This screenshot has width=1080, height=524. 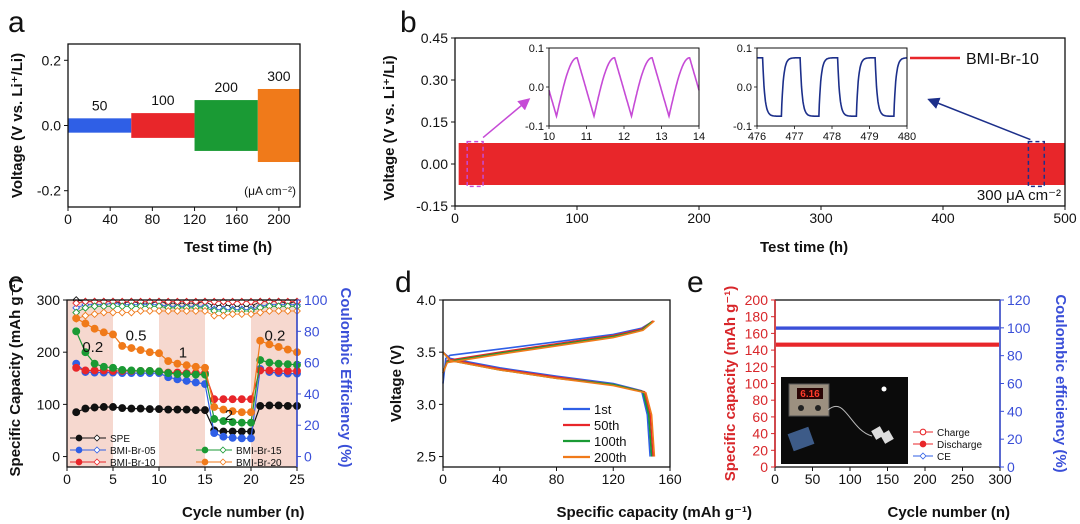 I want to click on inset-y-tick-label: 0.1, so click(x=536, y=49).